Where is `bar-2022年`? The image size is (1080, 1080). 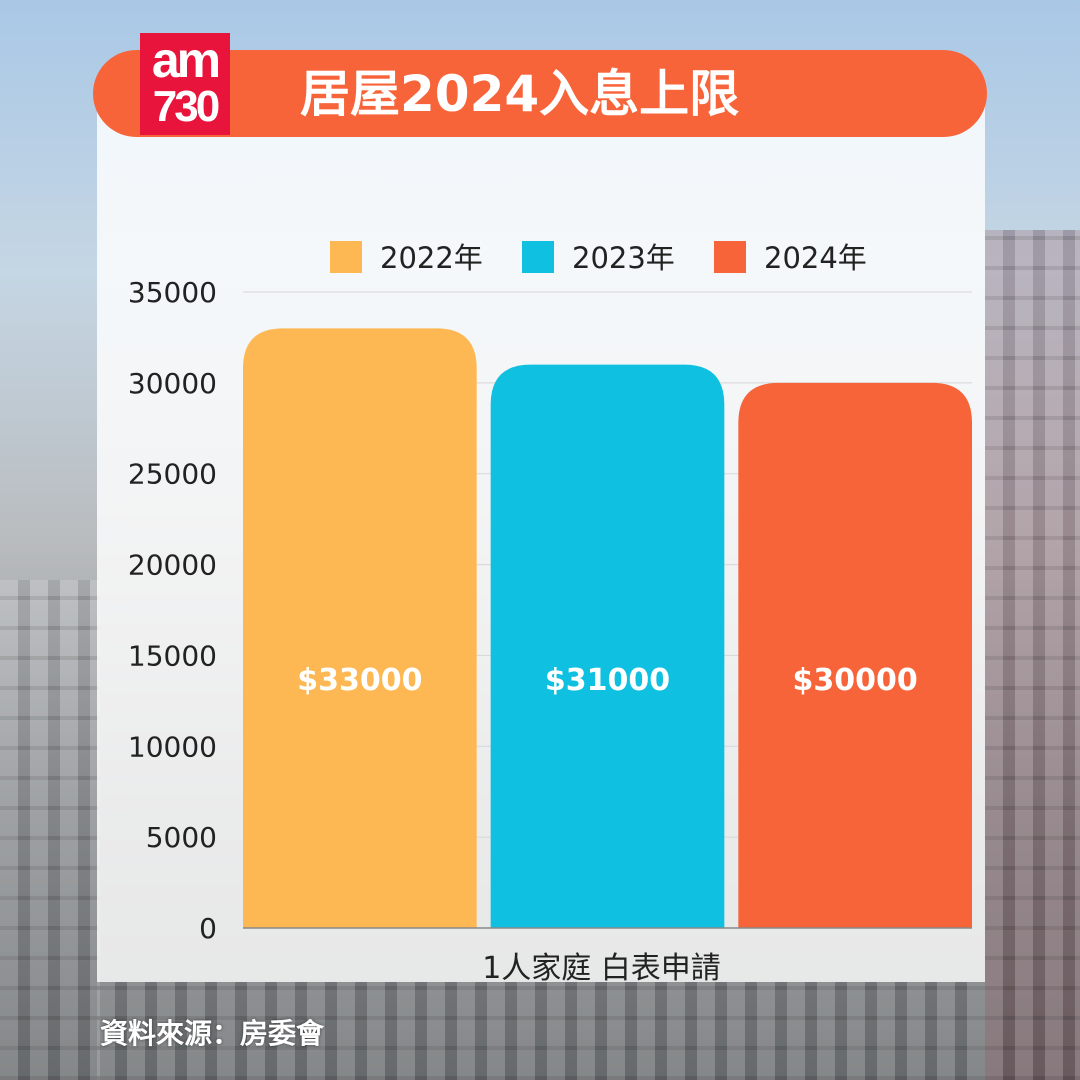
bar-2022年 is located at coordinates (360, 628).